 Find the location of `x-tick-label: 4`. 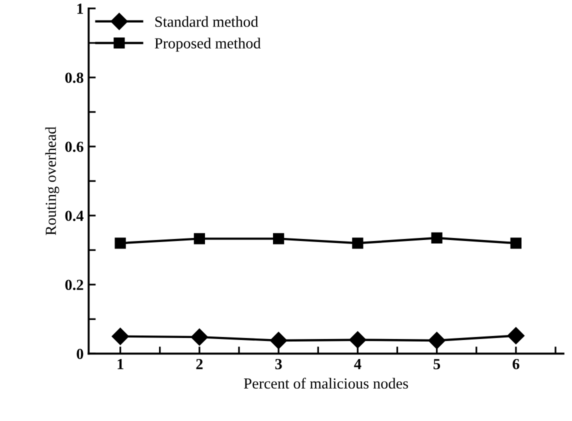

x-tick-label: 4 is located at coordinates (358, 364).